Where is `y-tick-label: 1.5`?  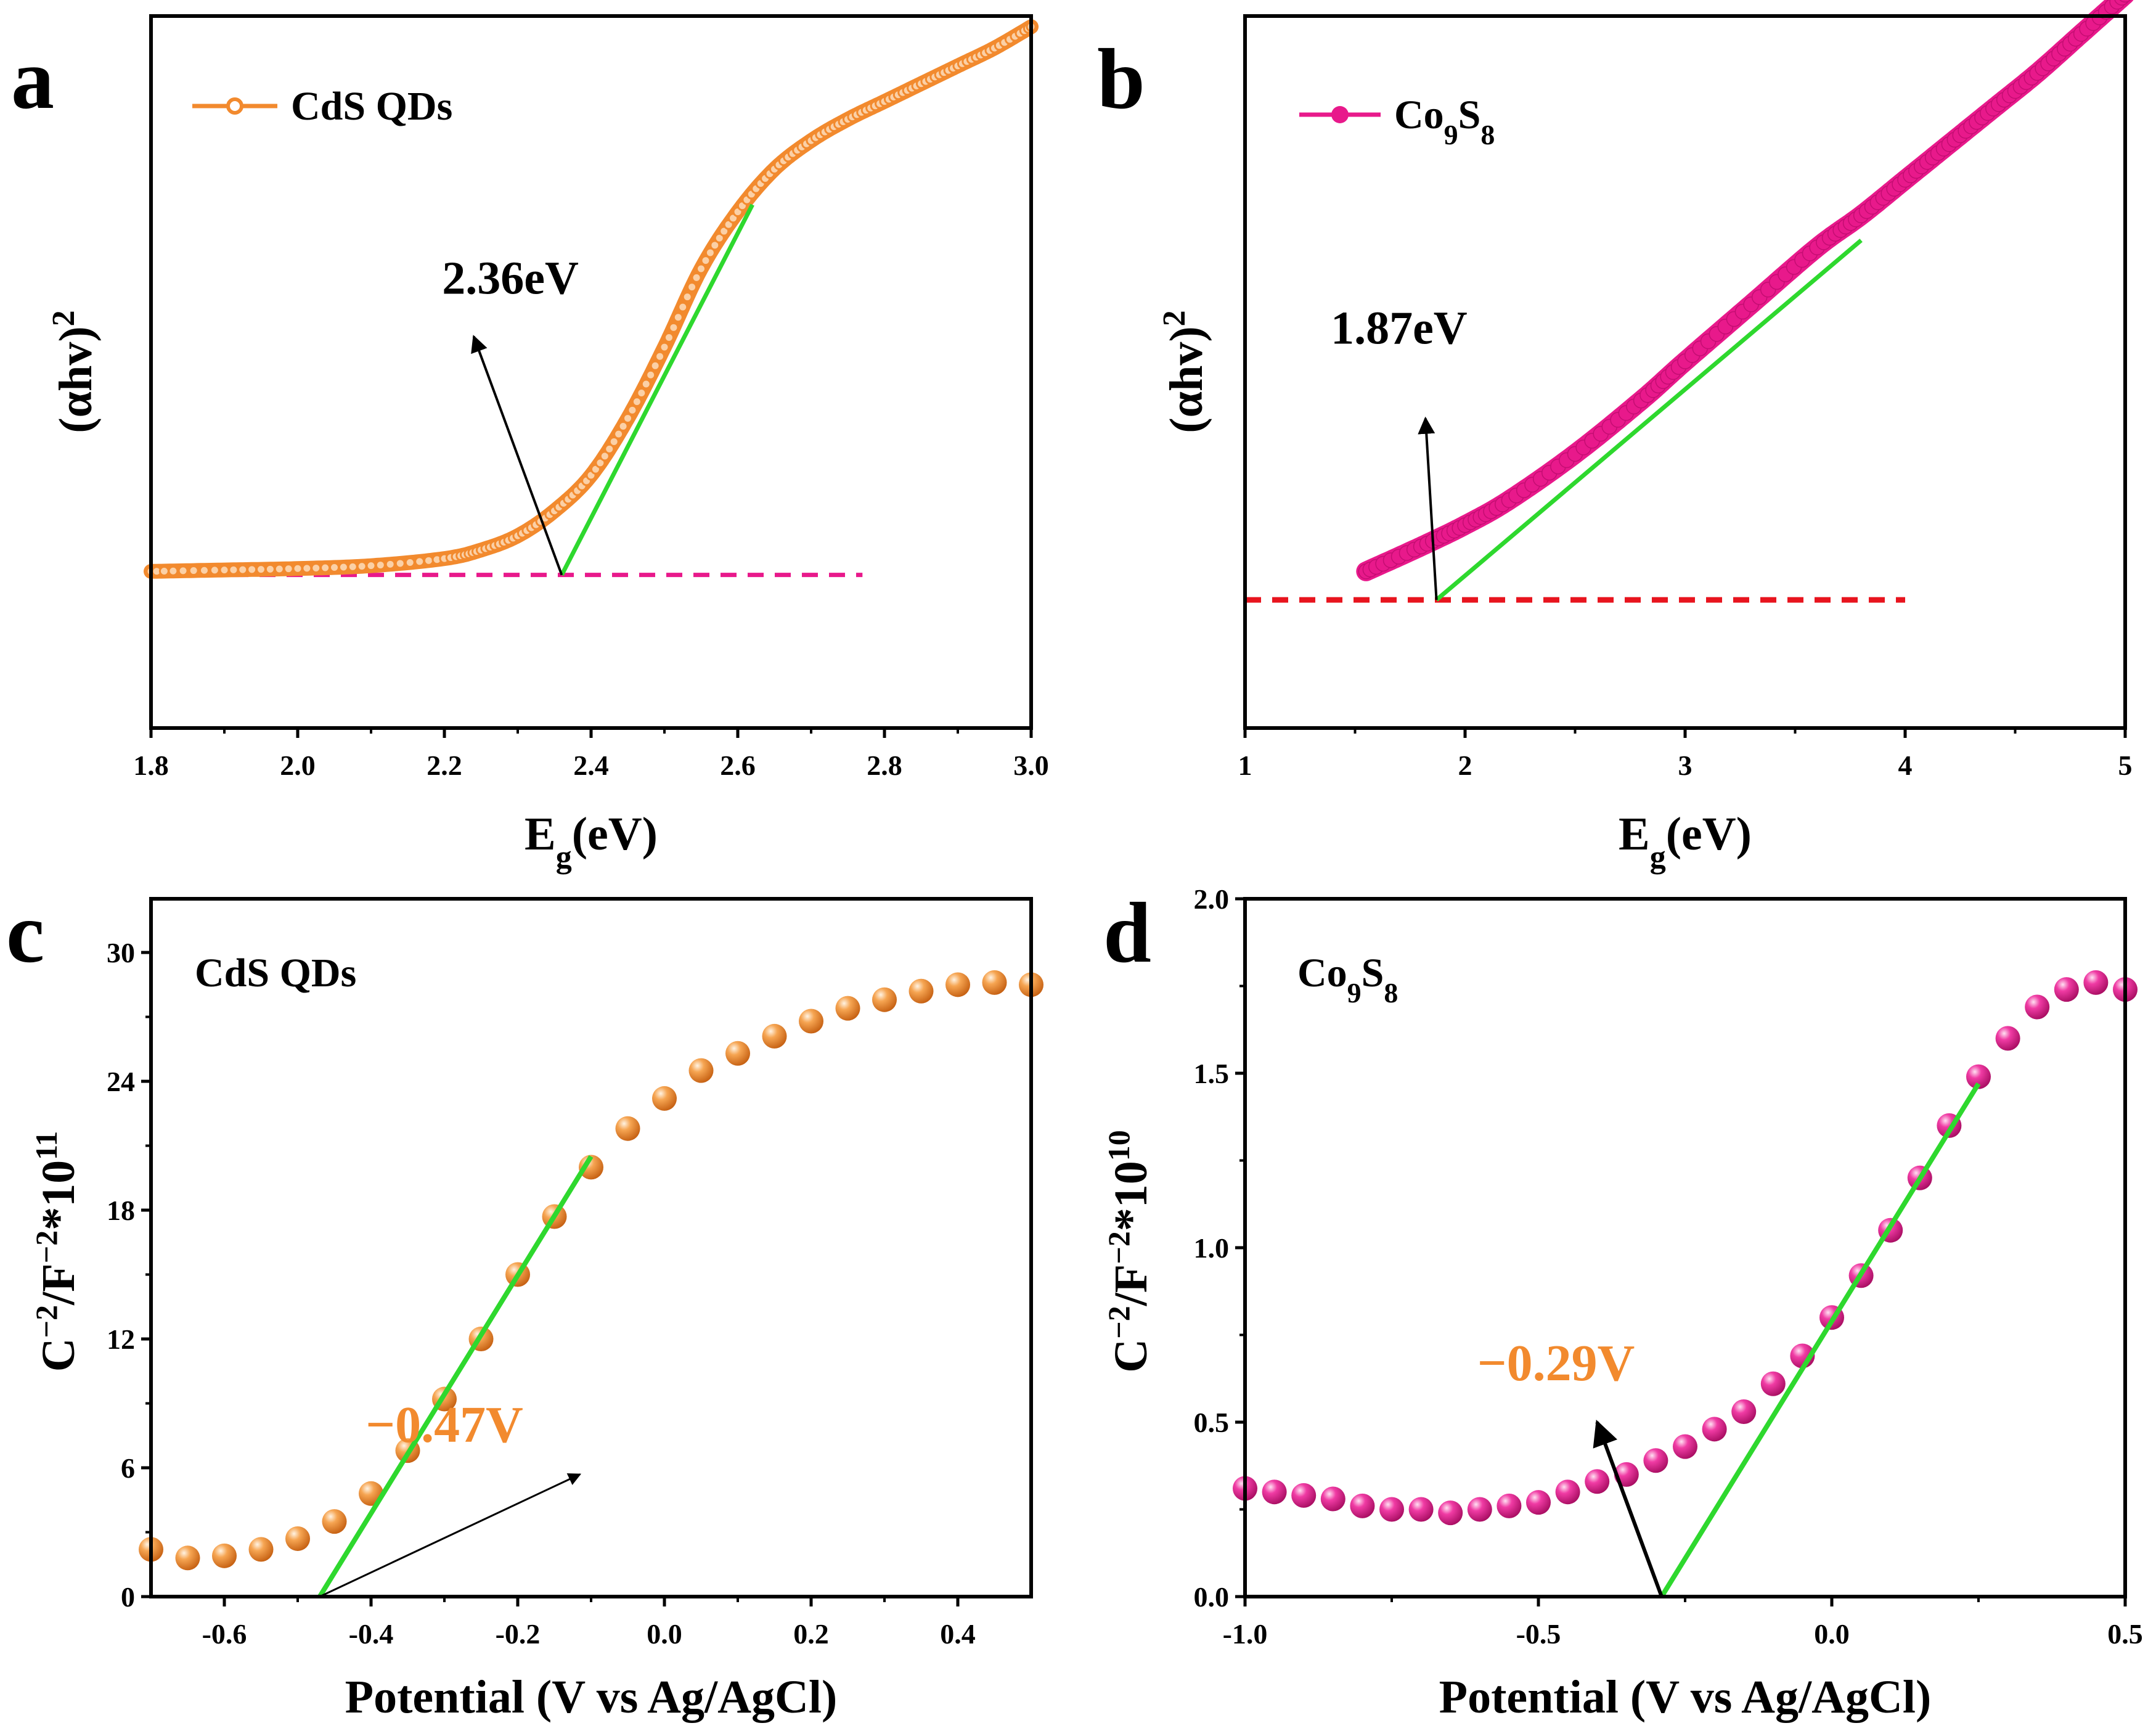
y-tick-label: 1.5 is located at coordinates (1212, 1073).